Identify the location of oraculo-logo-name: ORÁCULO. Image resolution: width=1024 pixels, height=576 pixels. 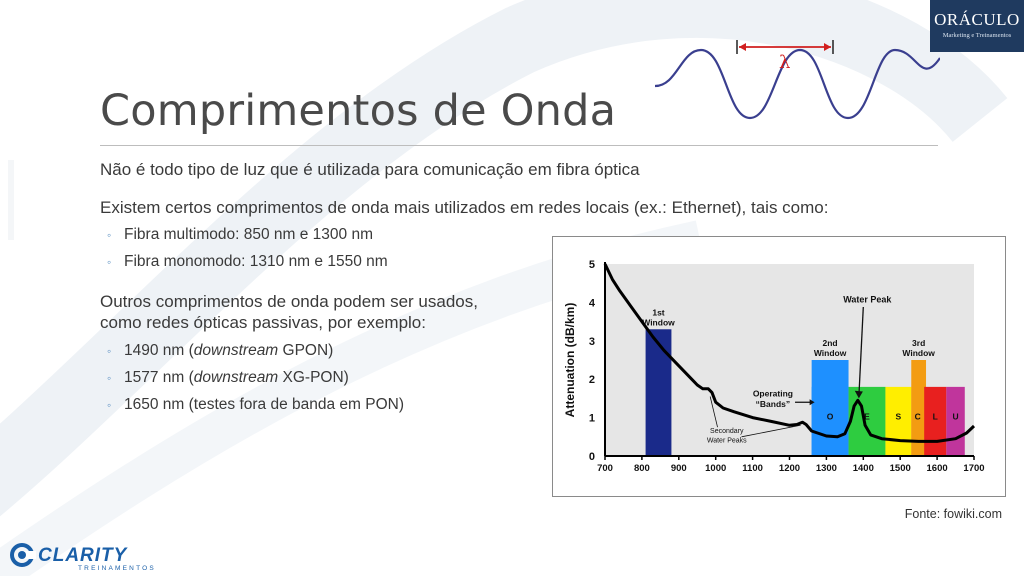
(977, 19).